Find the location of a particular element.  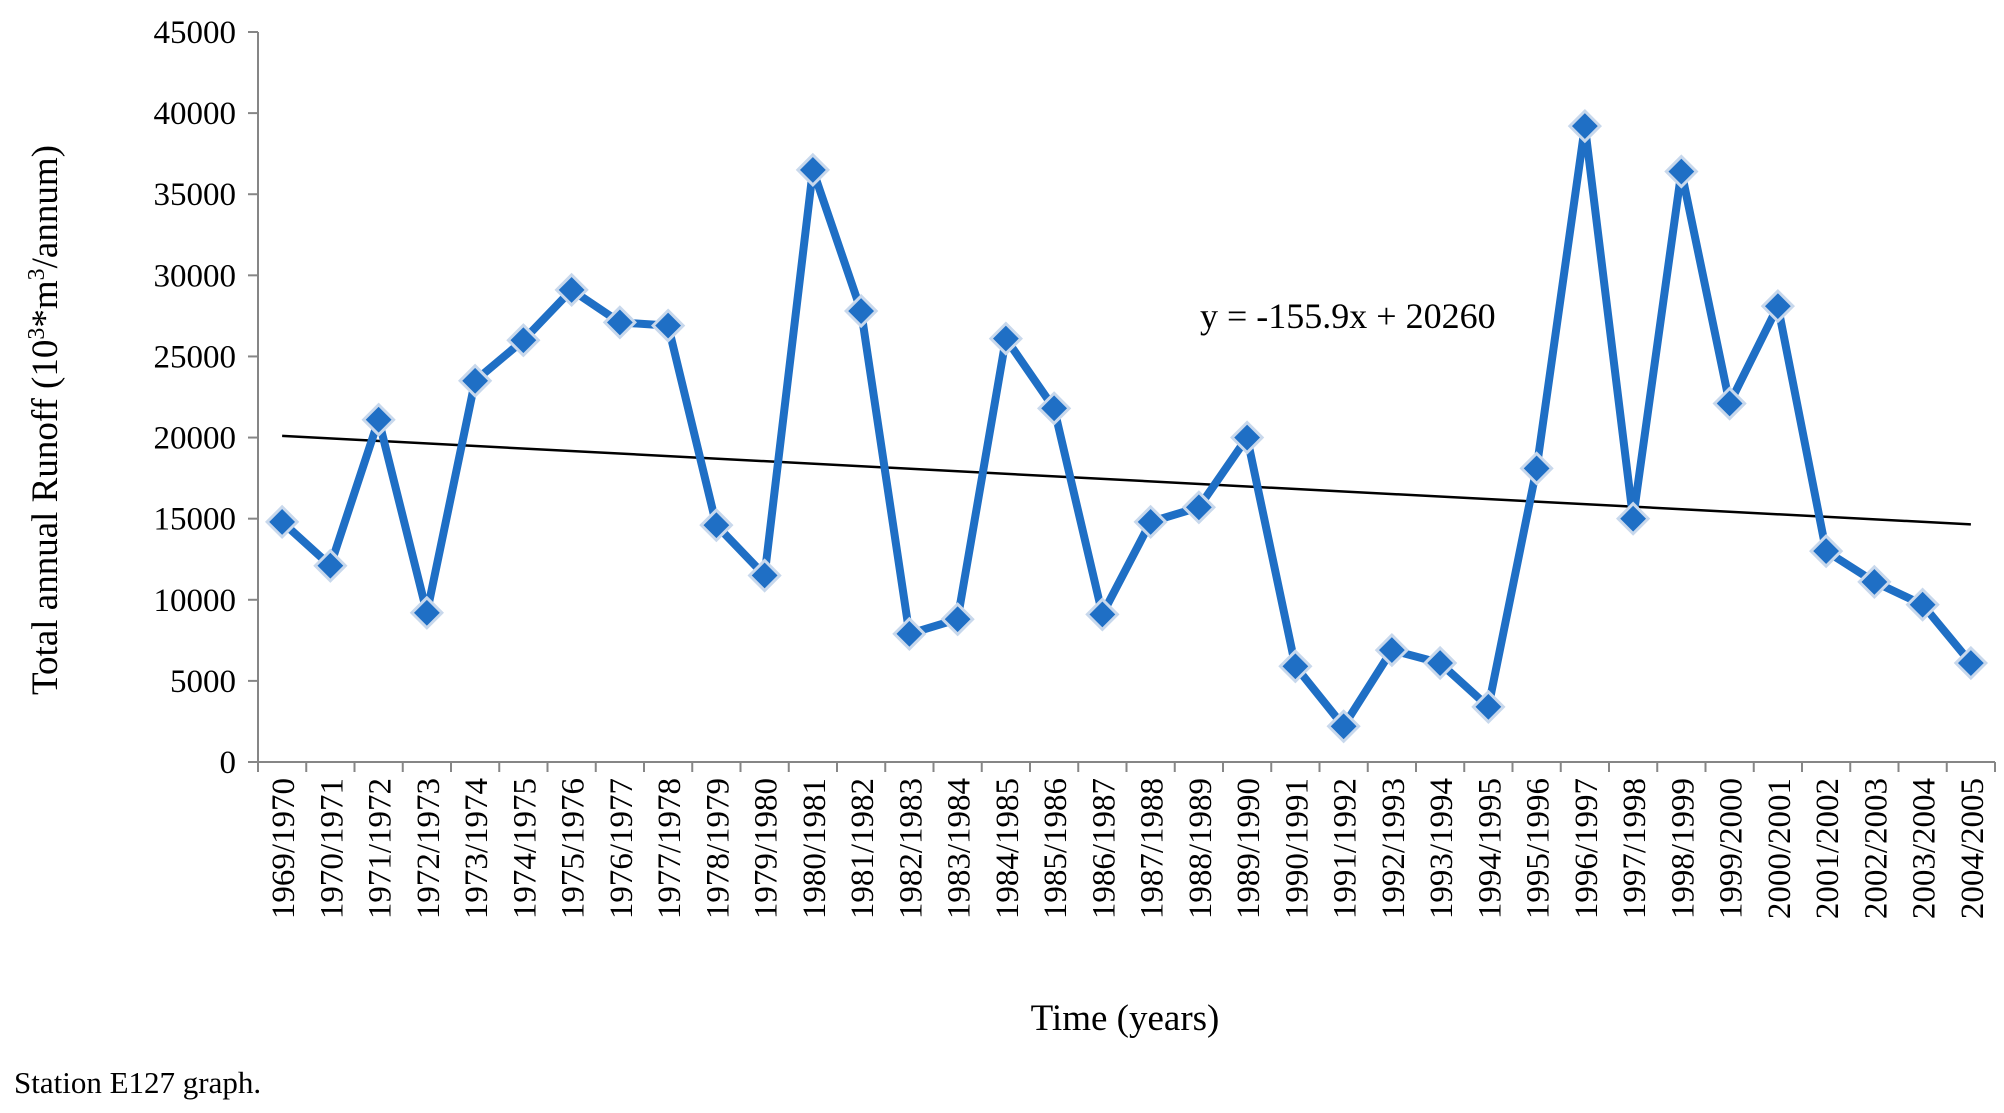

x-tick-label: 1981/1982 is located at coordinates (863, 848).